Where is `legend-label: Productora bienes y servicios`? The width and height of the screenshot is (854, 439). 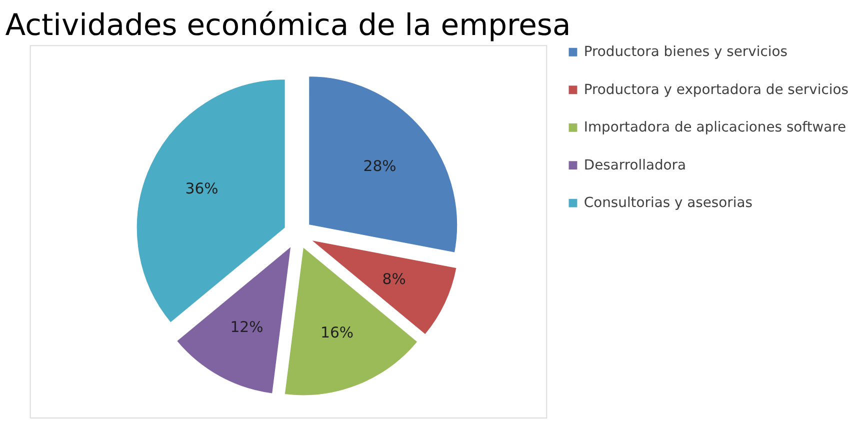
legend-label: Productora bienes y servicios is located at coordinates (686, 52).